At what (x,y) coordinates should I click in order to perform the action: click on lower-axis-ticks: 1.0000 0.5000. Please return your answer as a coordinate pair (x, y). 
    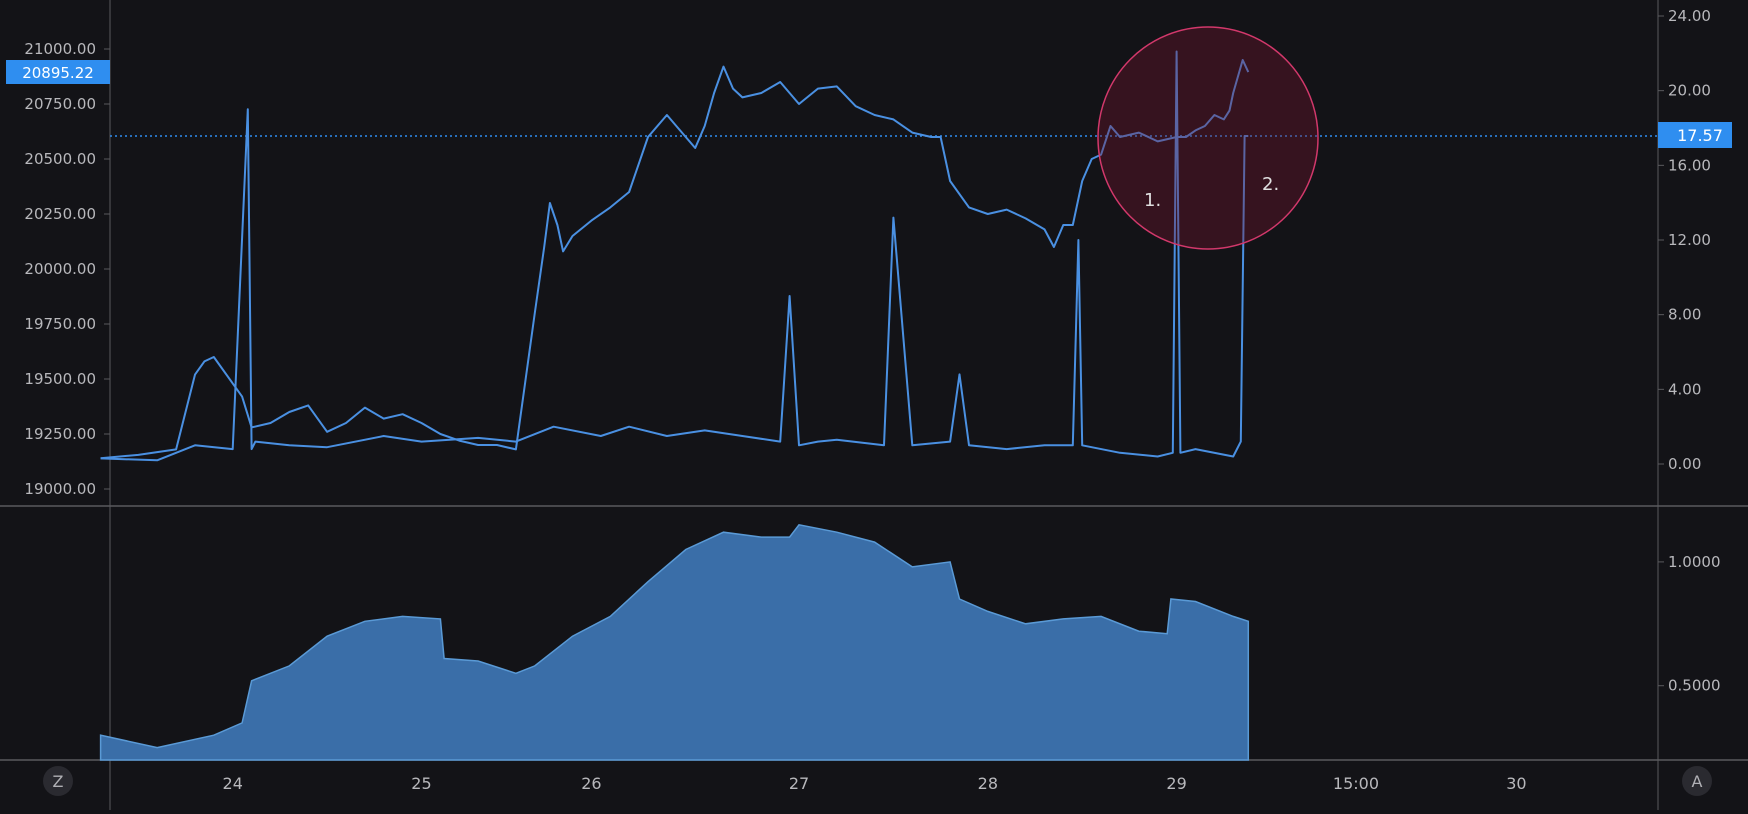
    Looking at the image, I should click on (1689, 624).